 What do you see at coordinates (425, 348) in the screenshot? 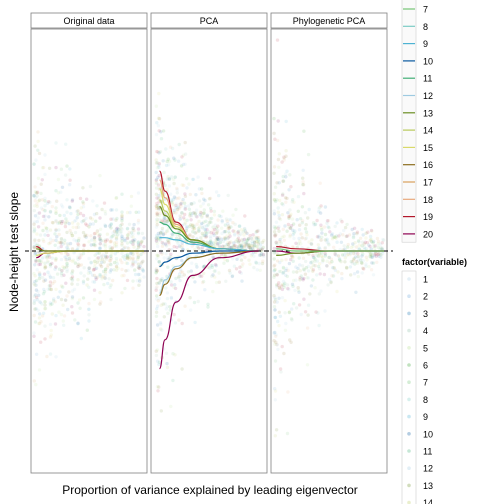
I see `legend-point-label: 5` at bounding box center [425, 348].